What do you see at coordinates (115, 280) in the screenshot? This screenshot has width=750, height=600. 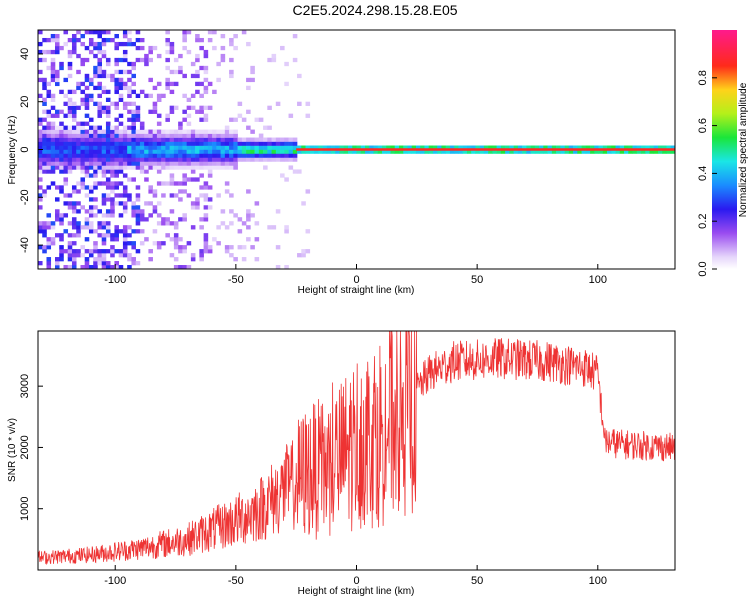 I see `x-tick-label: -100` at bounding box center [115, 280].